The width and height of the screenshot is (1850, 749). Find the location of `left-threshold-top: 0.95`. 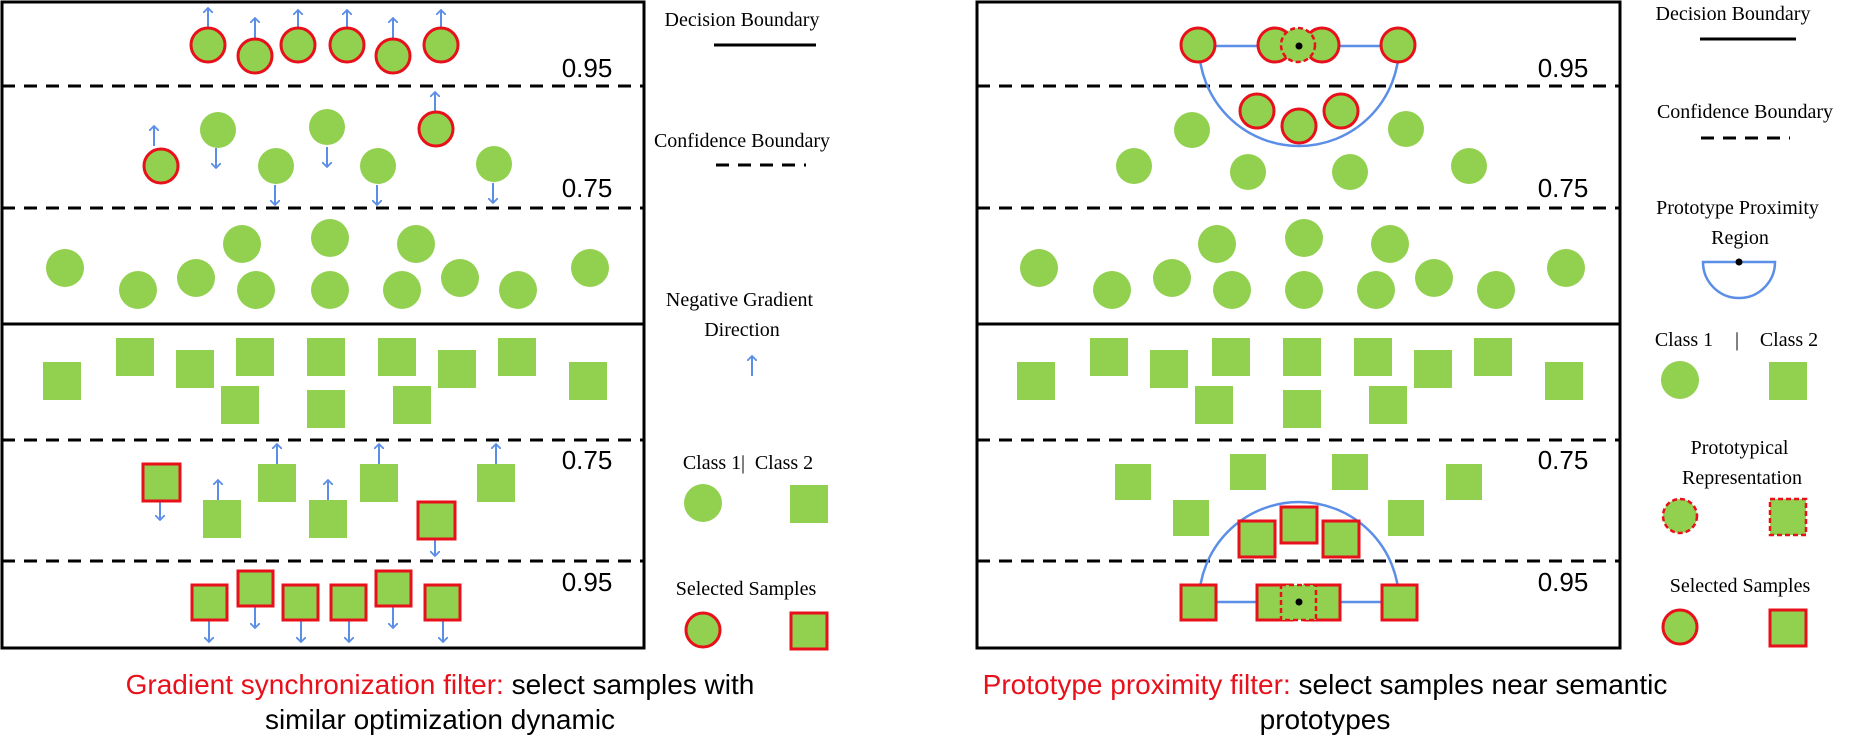

left-threshold-top: 0.95 is located at coordinates (587, 68).